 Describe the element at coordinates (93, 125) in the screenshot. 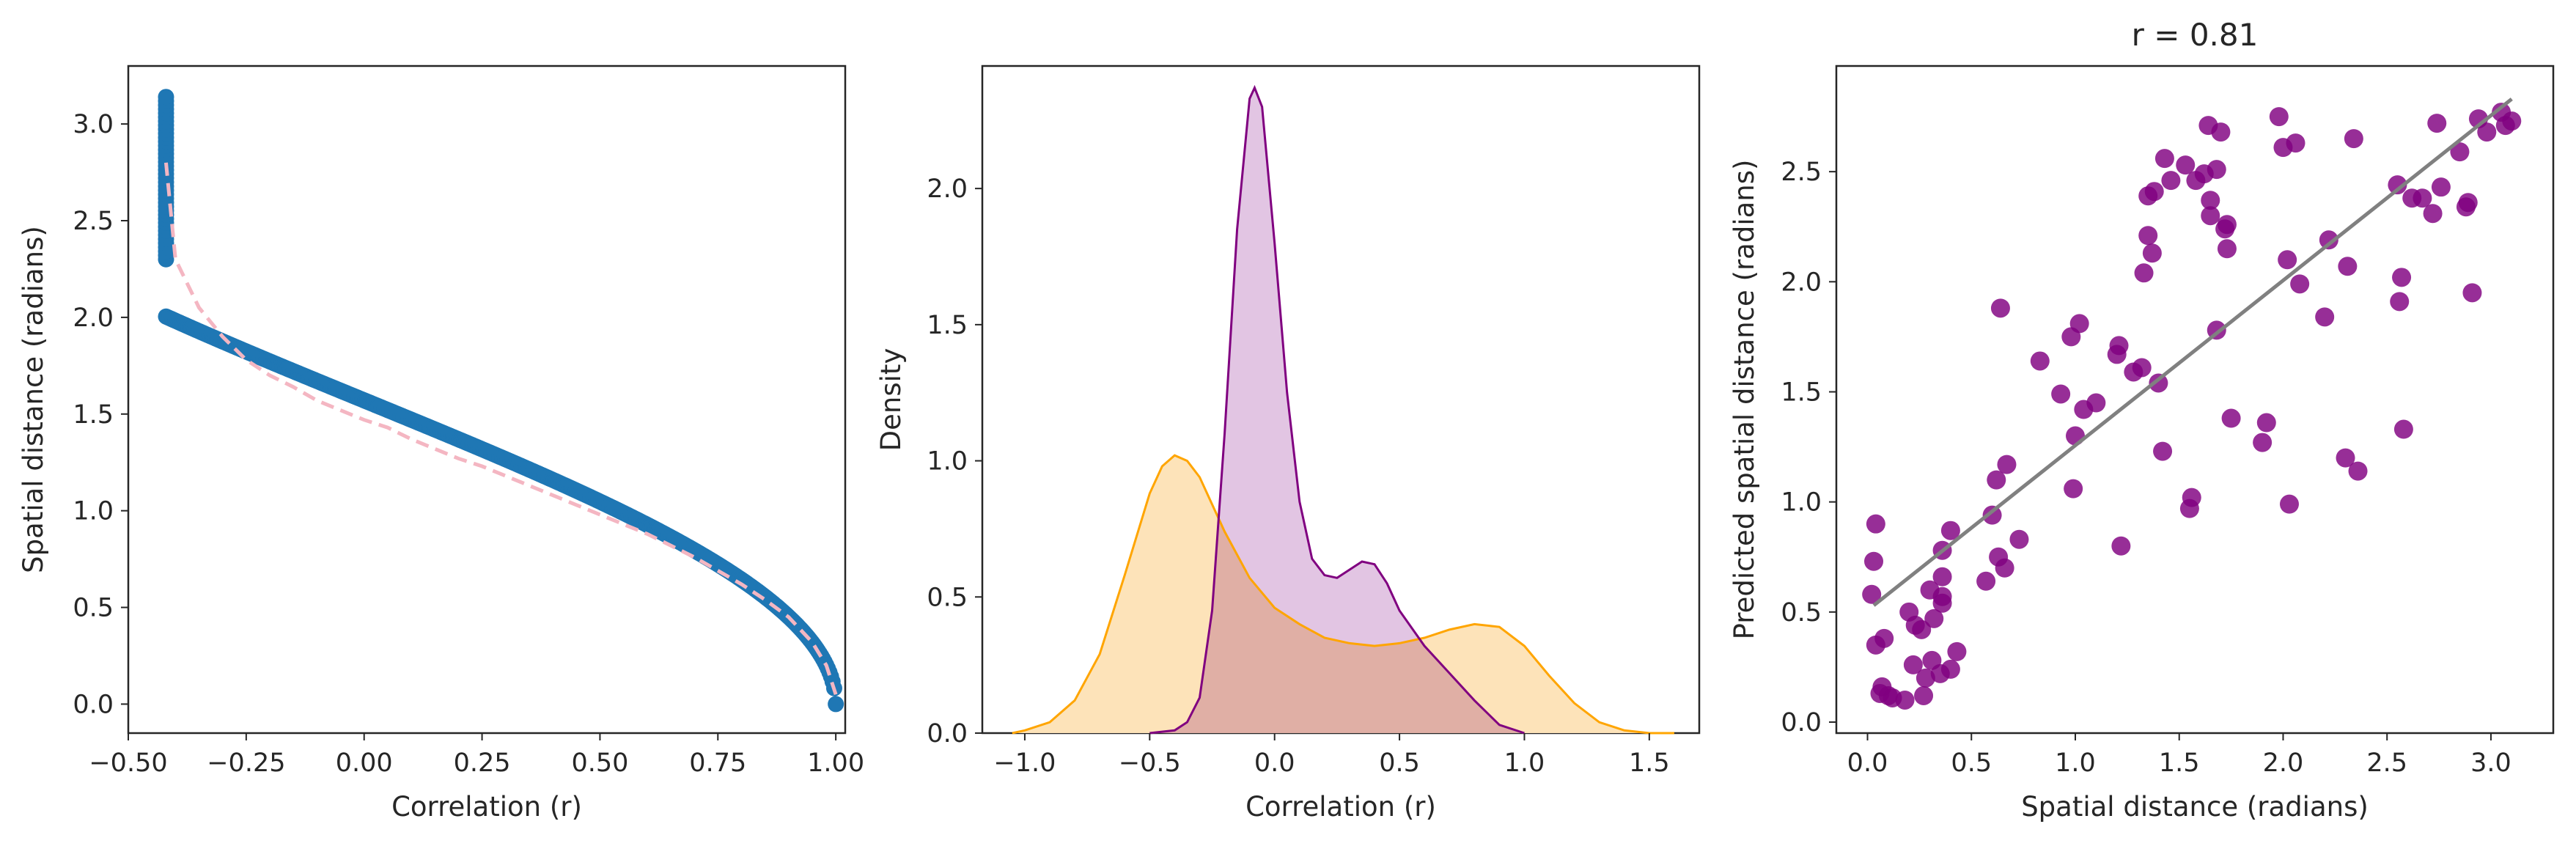

I see `y-tick-label: 3.0` at that location.